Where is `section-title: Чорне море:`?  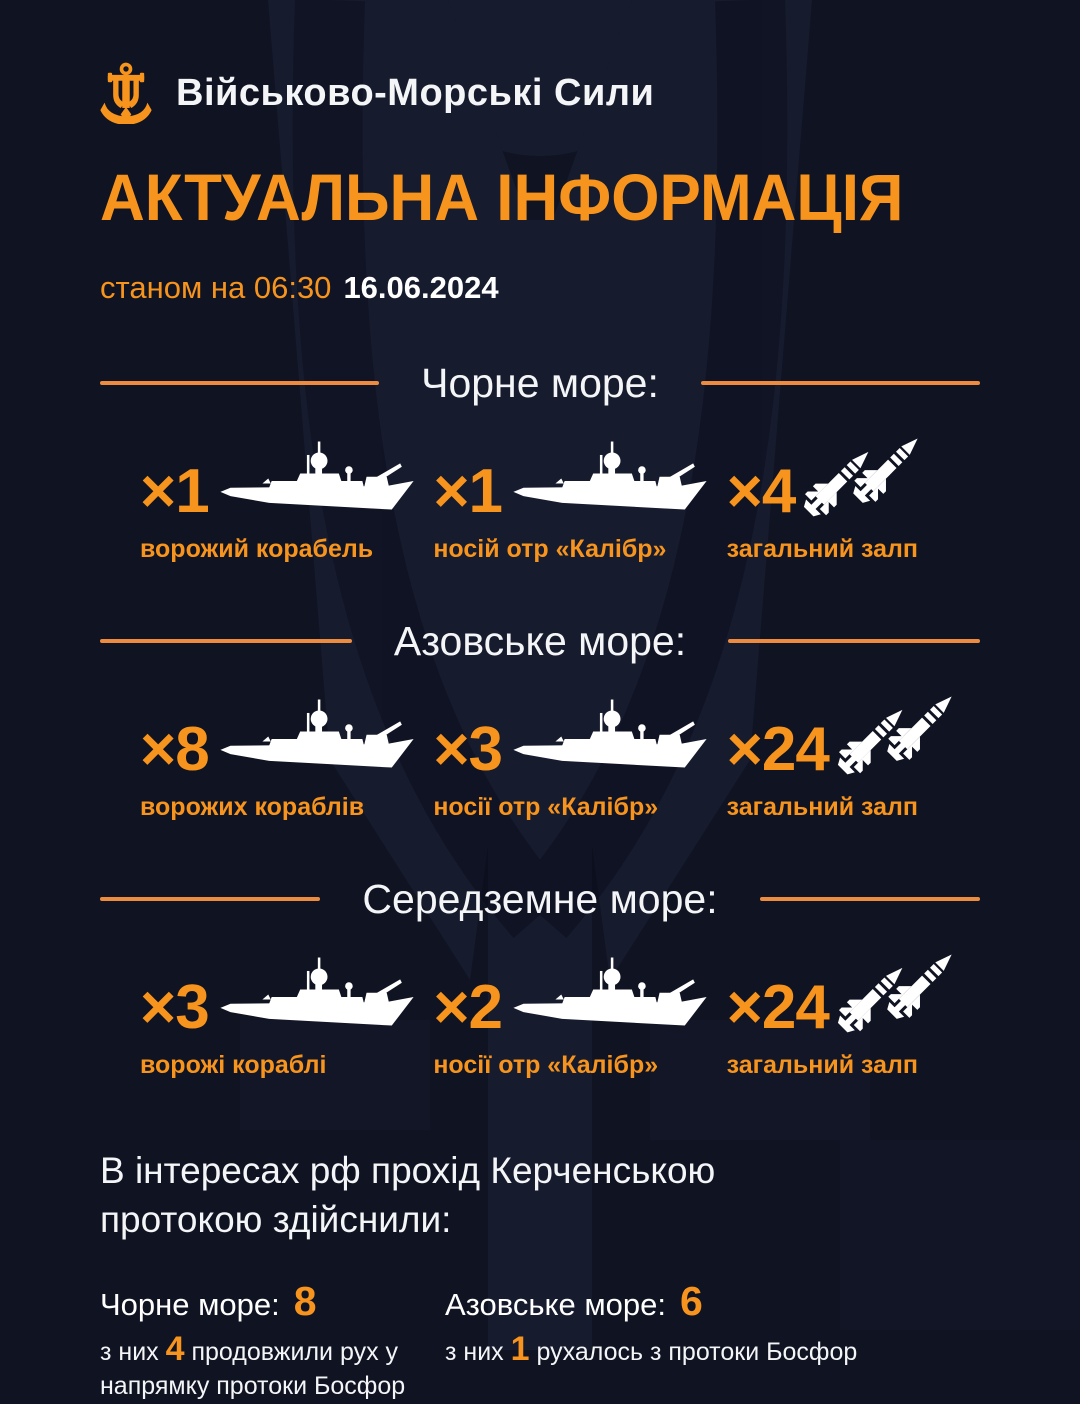 section-title: Чорне море: is located at coordinates (540, 382).